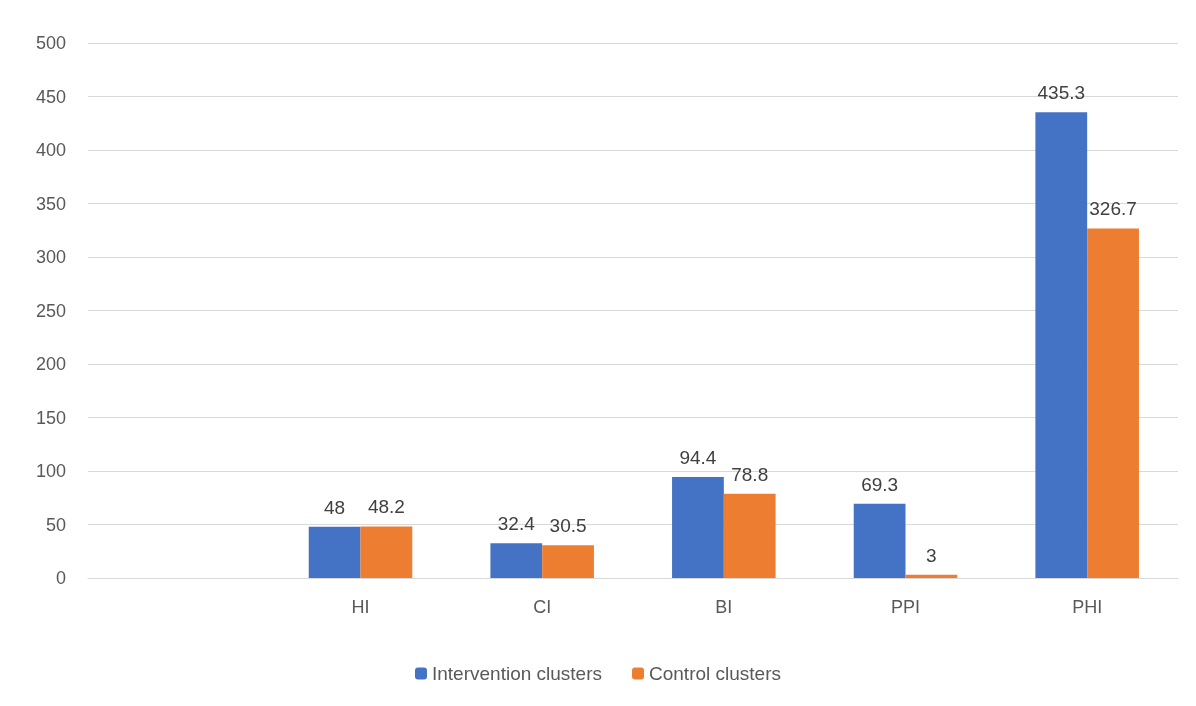 Image resolution: width=1196 pixels, height=706 pixels. I want to click on legend-label: Intervention clusters, so click(517, 673).